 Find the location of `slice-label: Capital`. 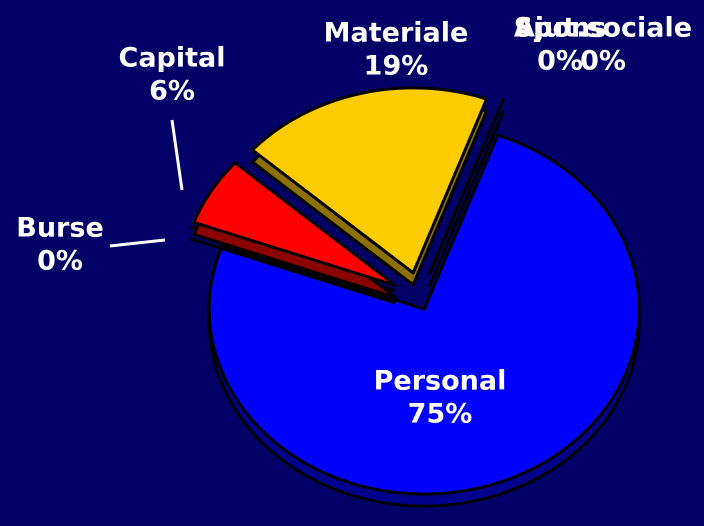

slice-label: Capital is located at coordinates (172, 58).